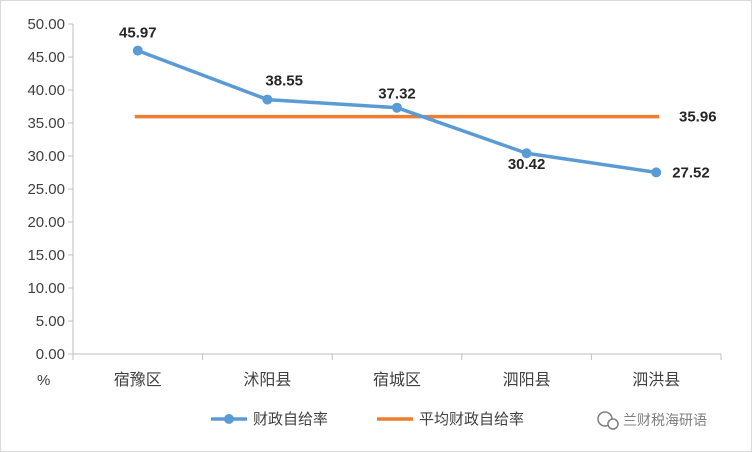  I want to click on legend-marker-main, so click(229, 419).